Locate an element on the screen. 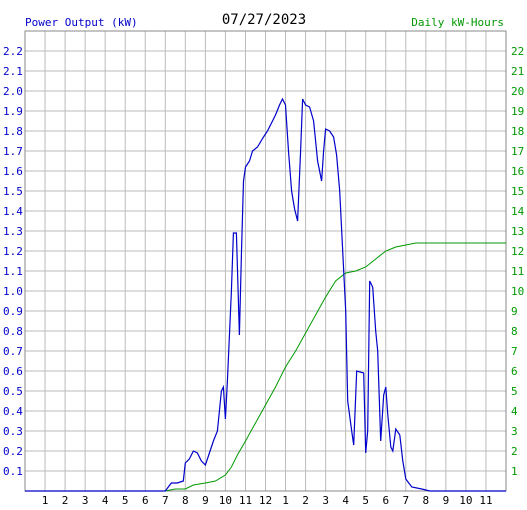 The height and width of the screenshot is (510, 527). right-tick-label: 15 is located at coordinates (517, 191).